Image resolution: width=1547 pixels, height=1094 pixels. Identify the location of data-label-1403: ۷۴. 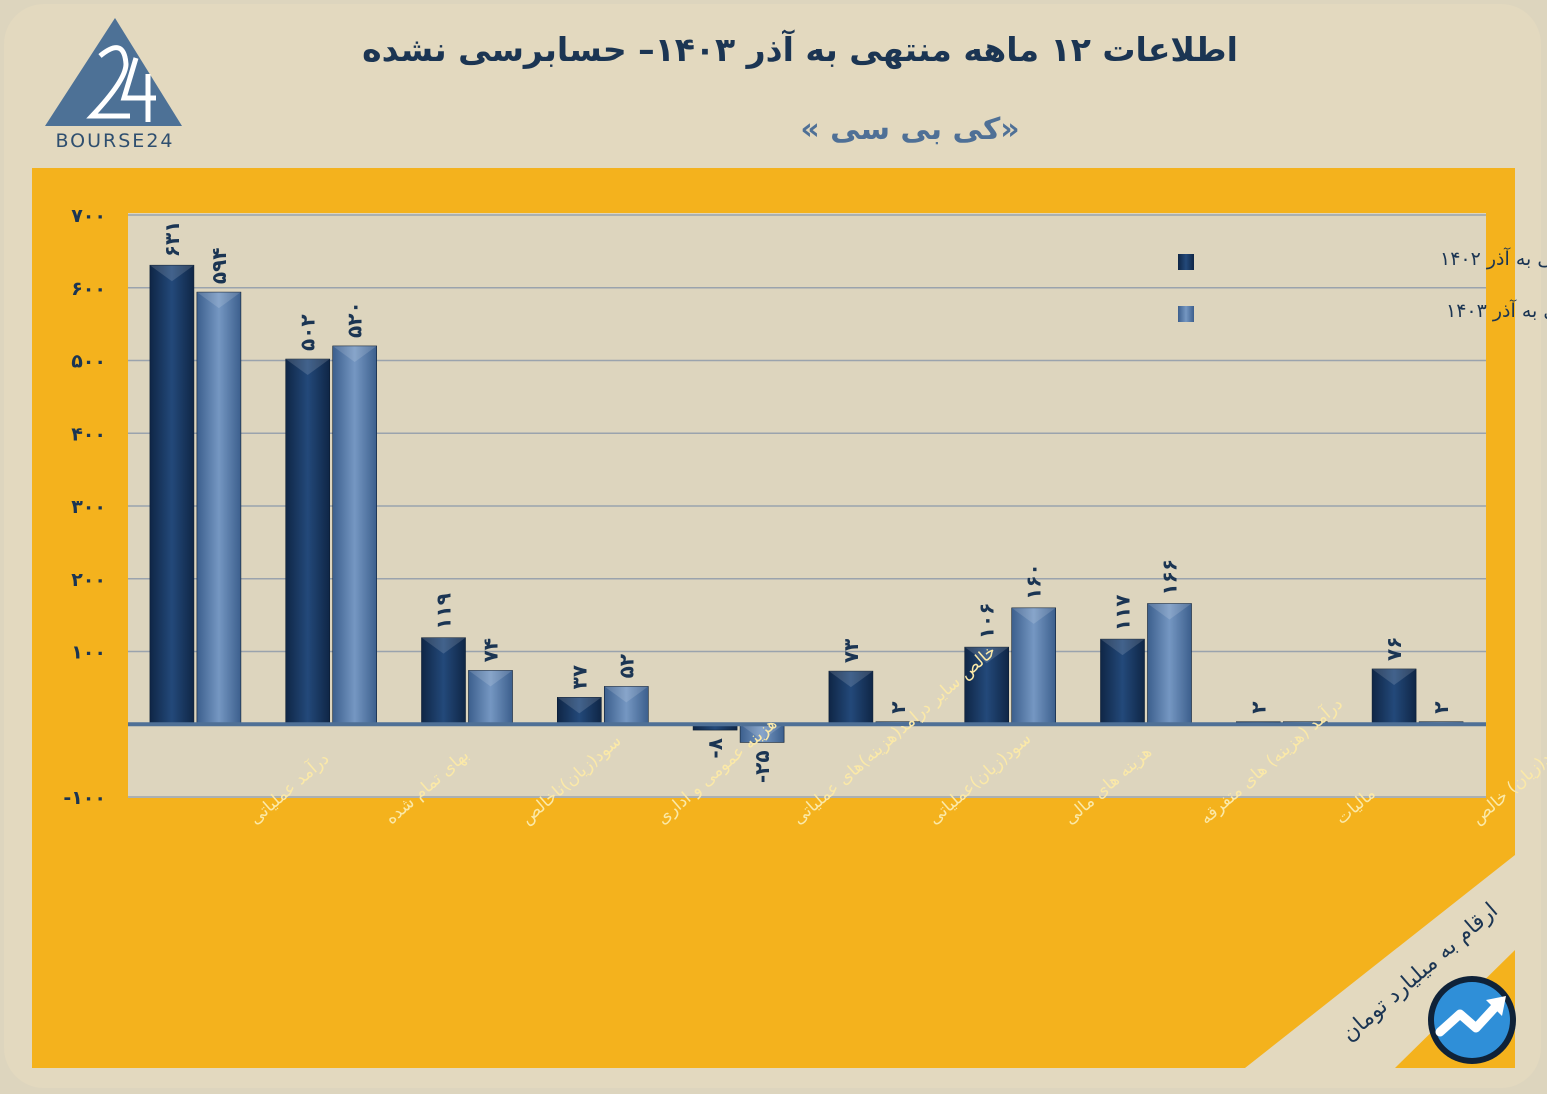
(491, 650).